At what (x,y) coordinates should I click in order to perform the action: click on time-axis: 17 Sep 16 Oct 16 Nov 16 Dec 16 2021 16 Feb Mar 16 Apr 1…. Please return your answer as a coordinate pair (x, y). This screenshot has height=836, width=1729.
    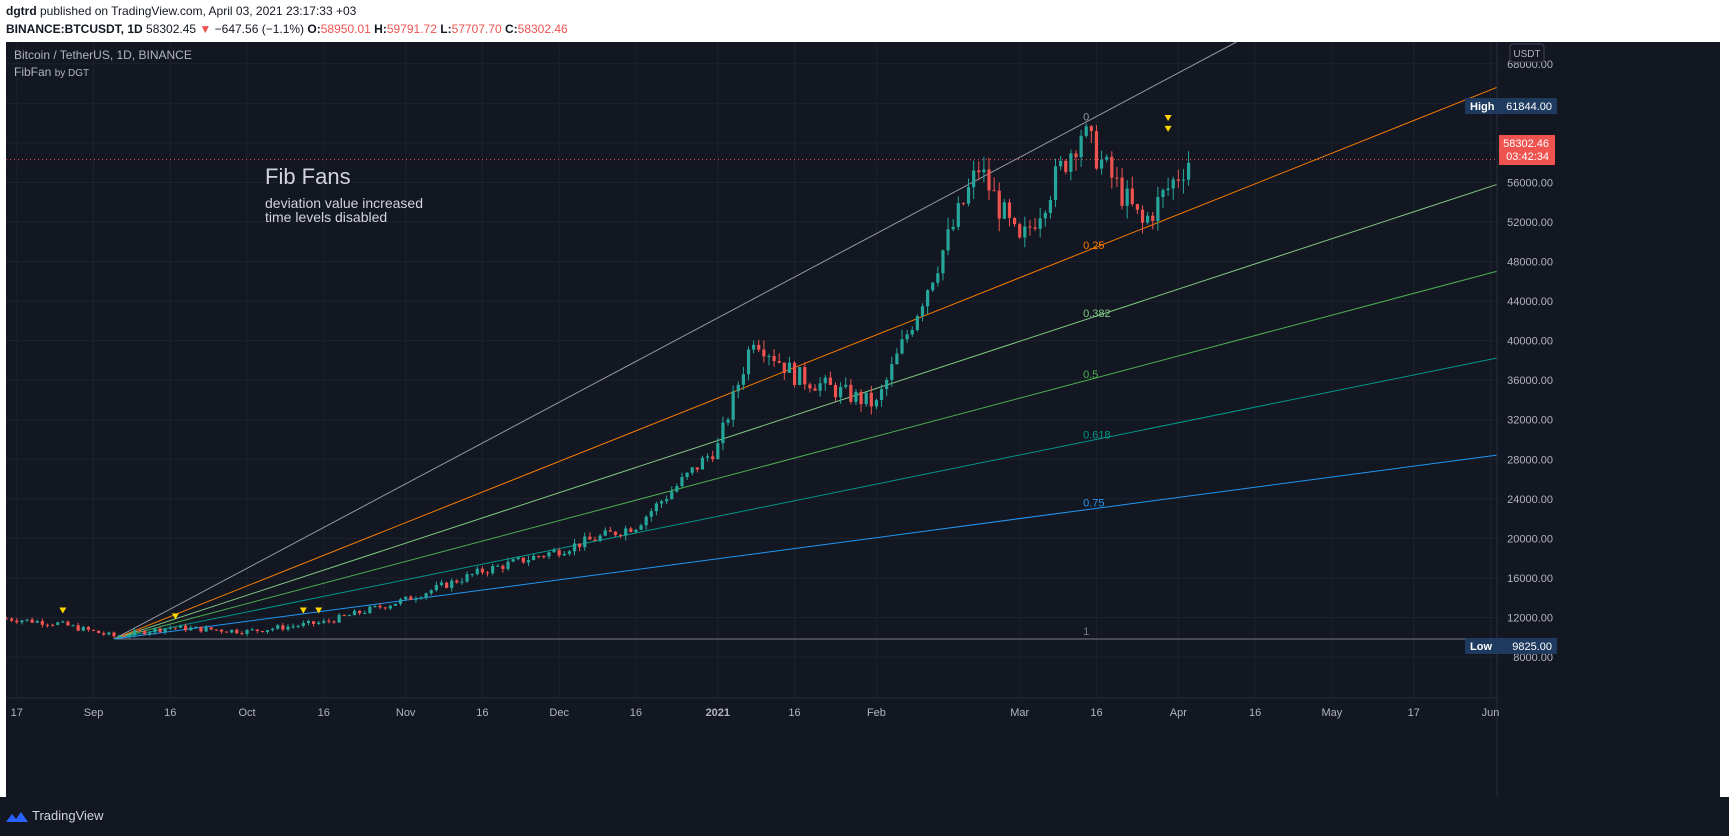
    Looking at the image, I should click on (755, 713).